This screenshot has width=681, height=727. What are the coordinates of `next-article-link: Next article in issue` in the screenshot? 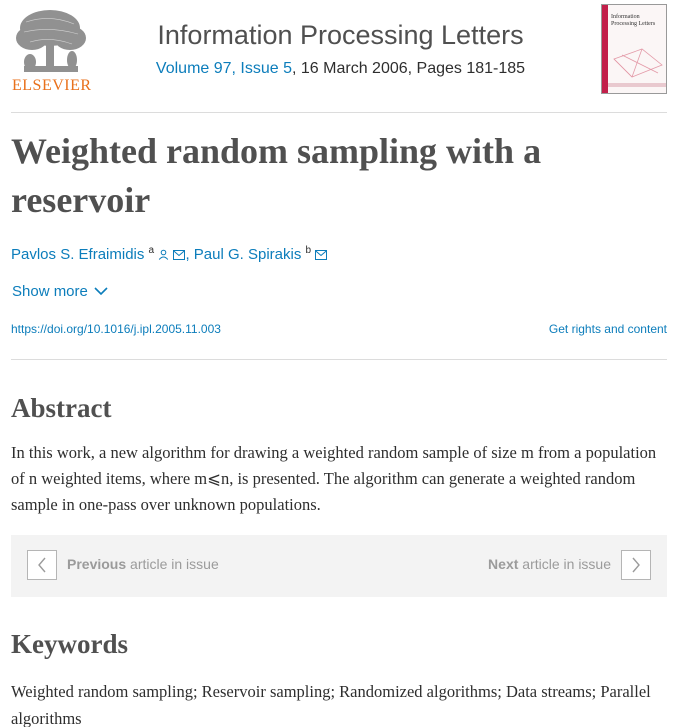 It's located at (549, 564).